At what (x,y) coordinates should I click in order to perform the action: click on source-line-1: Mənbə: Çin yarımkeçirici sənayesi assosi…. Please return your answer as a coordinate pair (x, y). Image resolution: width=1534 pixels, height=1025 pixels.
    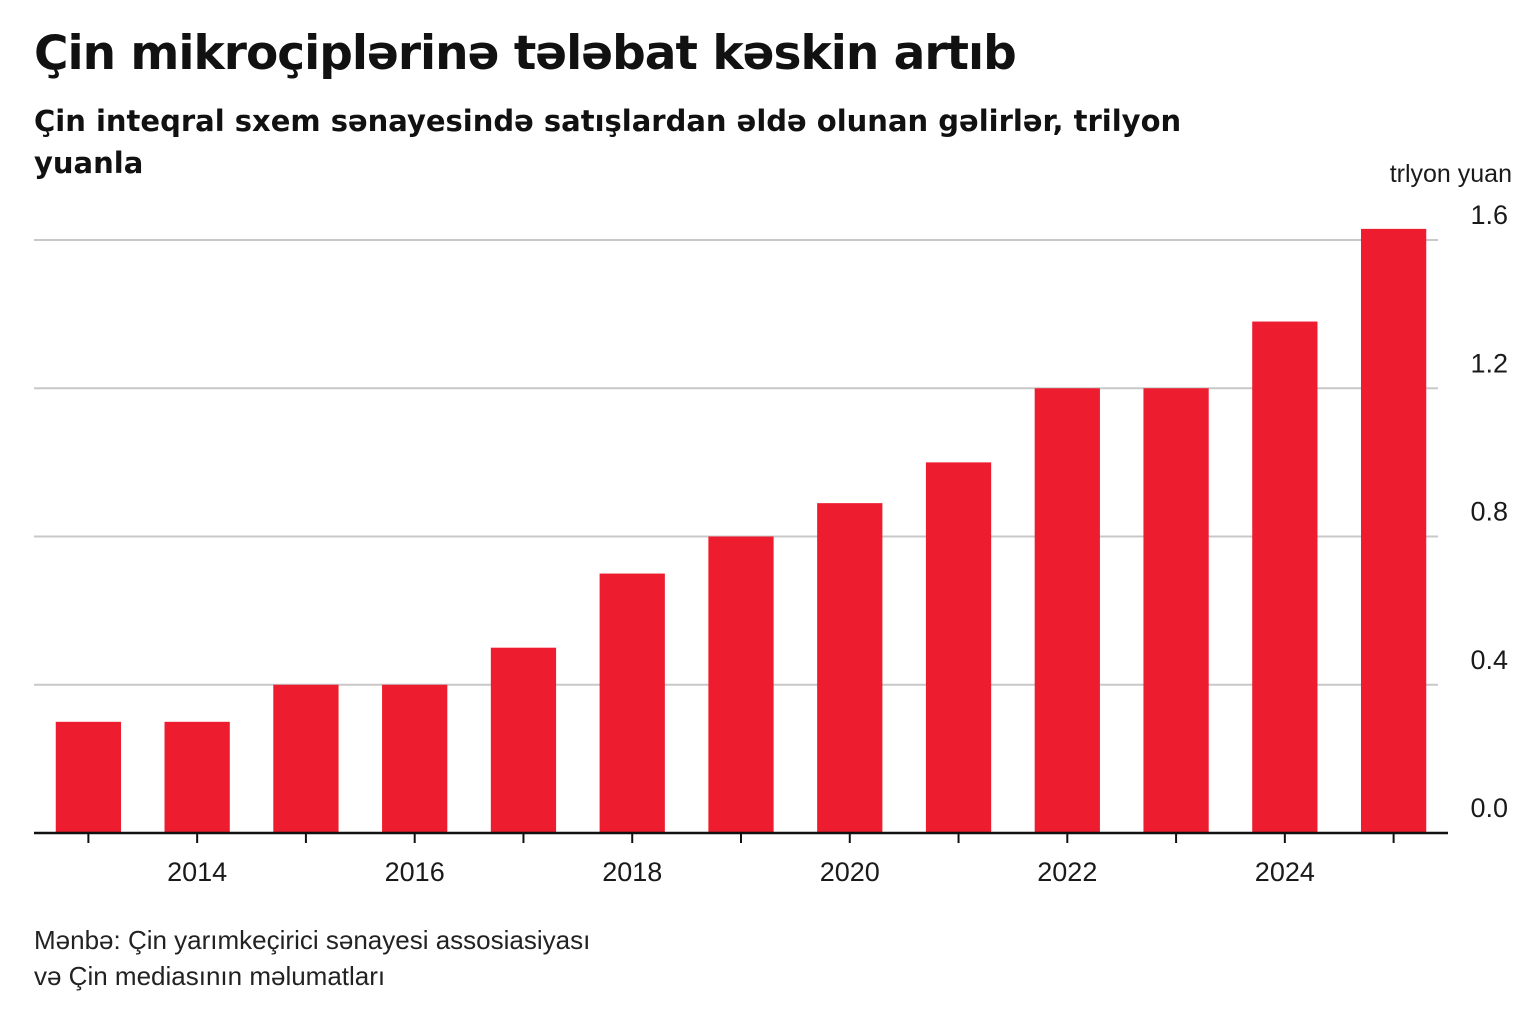
    Looking at the image, I should click on (312, 940).